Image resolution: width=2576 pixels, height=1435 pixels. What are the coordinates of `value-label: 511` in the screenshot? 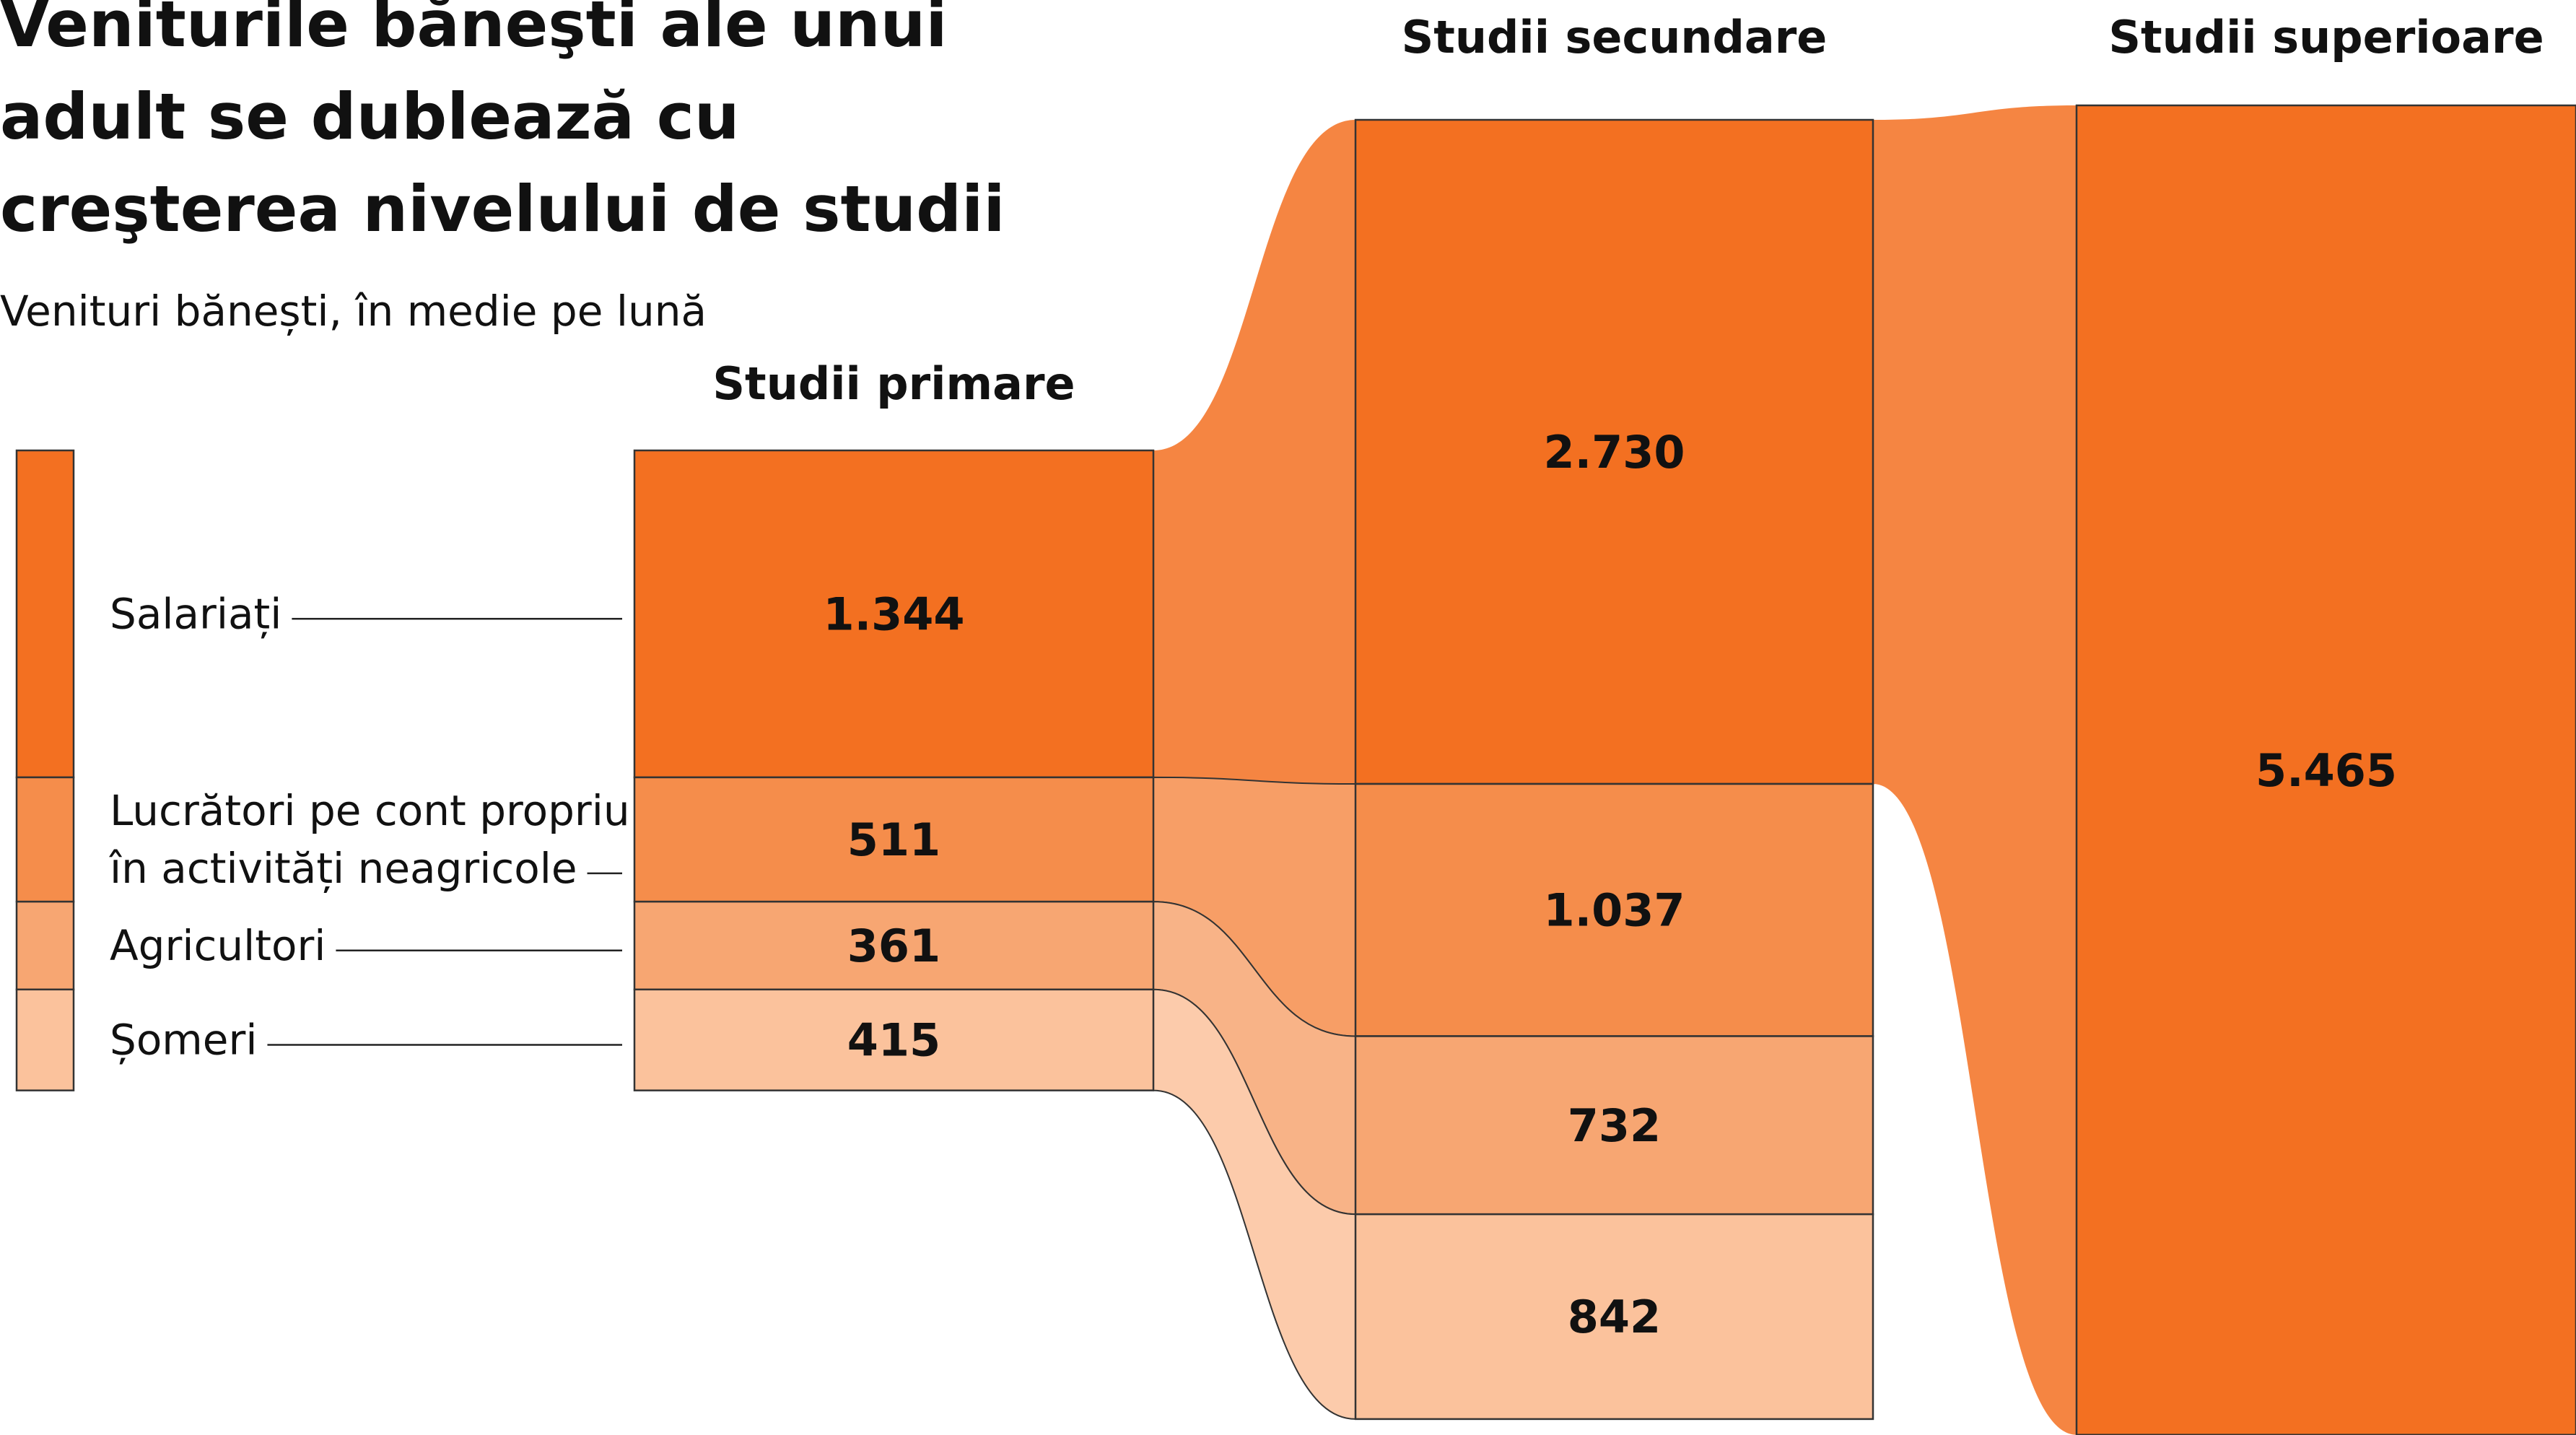 It's located at (893, 840).